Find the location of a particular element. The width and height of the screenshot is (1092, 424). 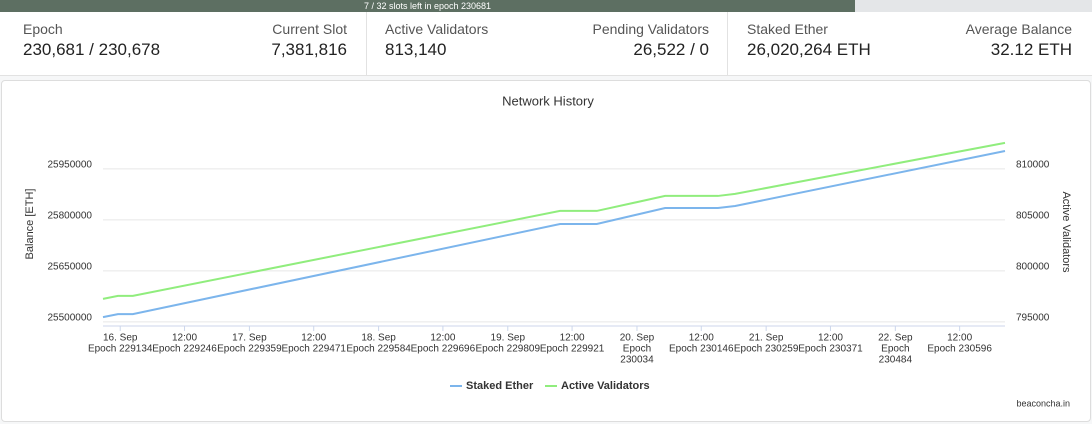

x-tick-label: Epoch 229359 is located at coordinates (249, 349).